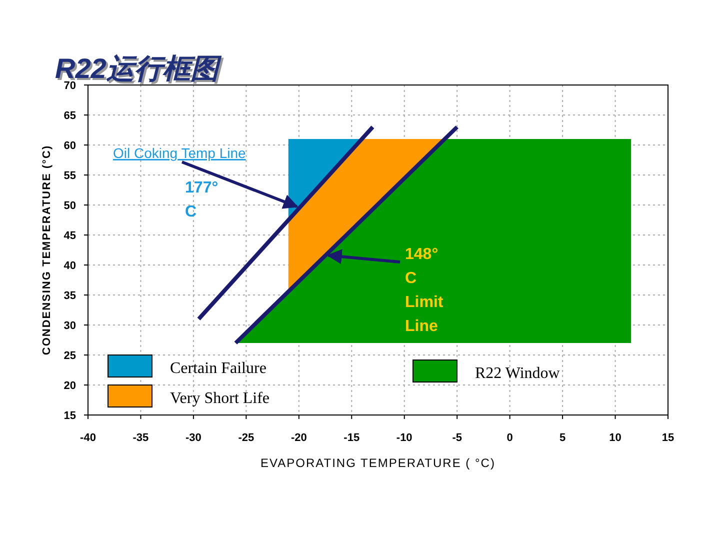 Image resolution: width=720 pixels, height=540 pixels. Describe the element at coordinates (201, 200) in the screenshot. I see `text: 177° C` at that location.